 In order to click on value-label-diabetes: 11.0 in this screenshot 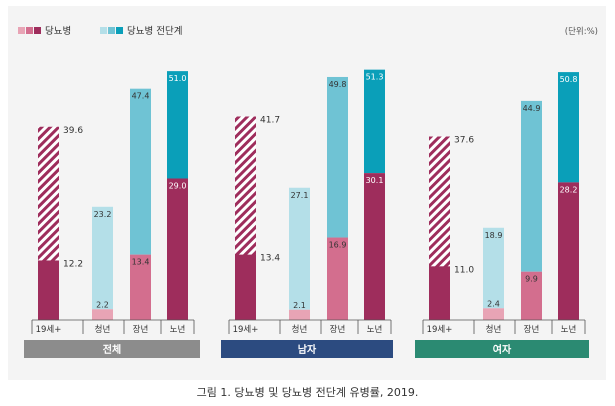, I will do `click(464, 270)`.